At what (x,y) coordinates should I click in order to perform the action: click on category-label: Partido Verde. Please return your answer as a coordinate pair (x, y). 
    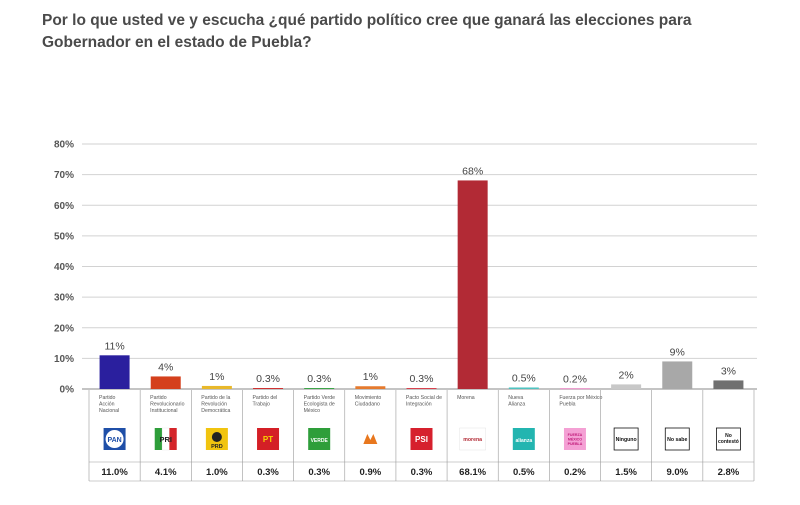
    Looking at the image, I should click on (320, 398).